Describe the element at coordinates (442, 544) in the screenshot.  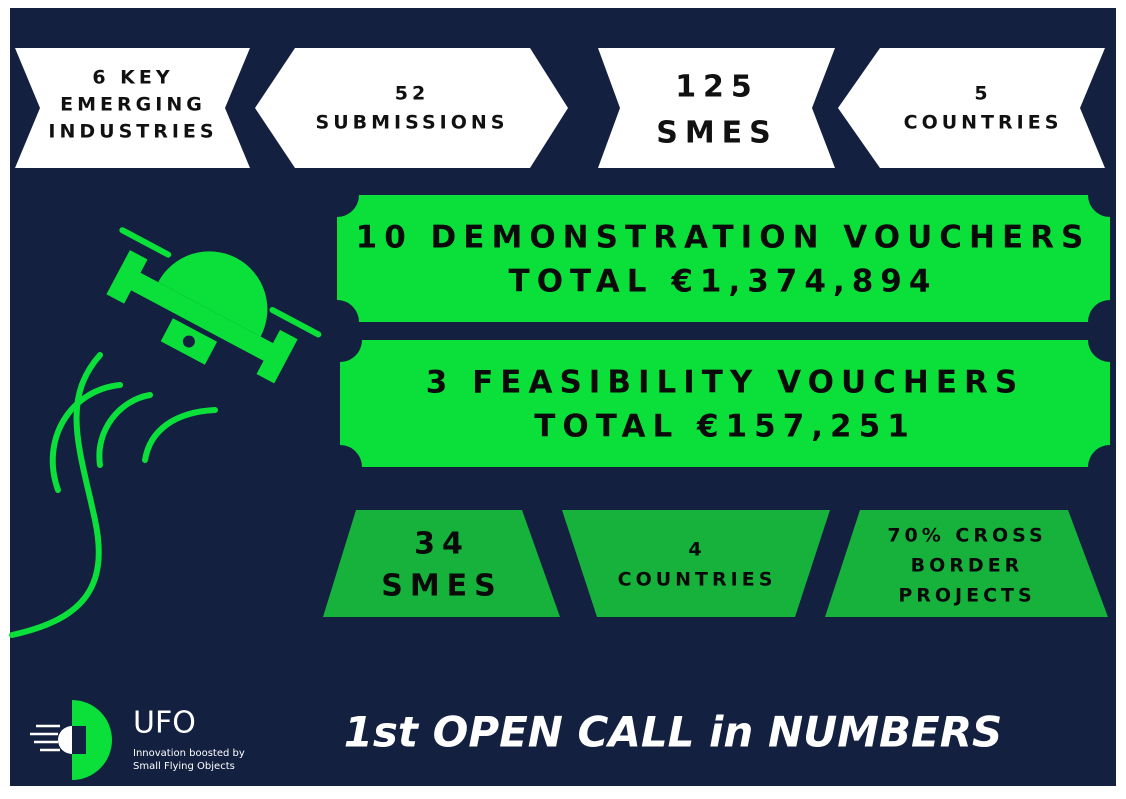
I see `small-stat-text: 34` at that location.